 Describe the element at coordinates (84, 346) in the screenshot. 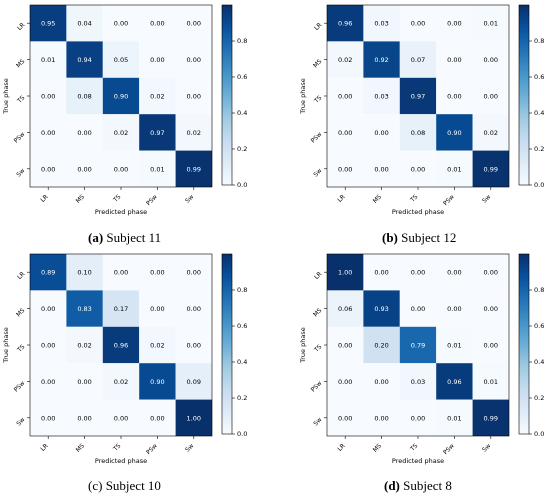

I see `cell-value-label: 0.02` at that location.